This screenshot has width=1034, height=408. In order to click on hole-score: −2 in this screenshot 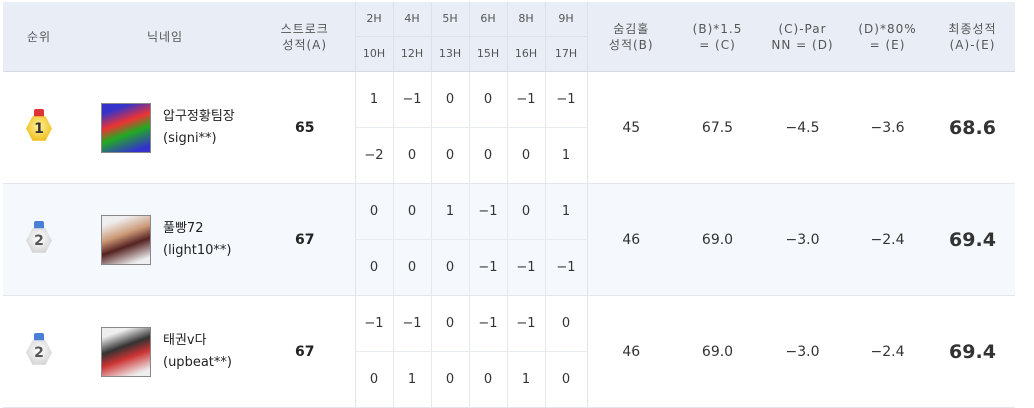, I will do `click(373, 155)`.